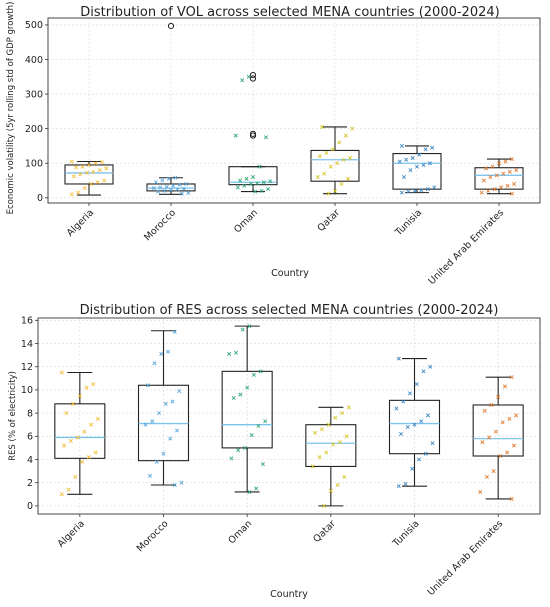 This screenshot has height=607, width=550. I want to click on box-tunisia, so click(417, 169).